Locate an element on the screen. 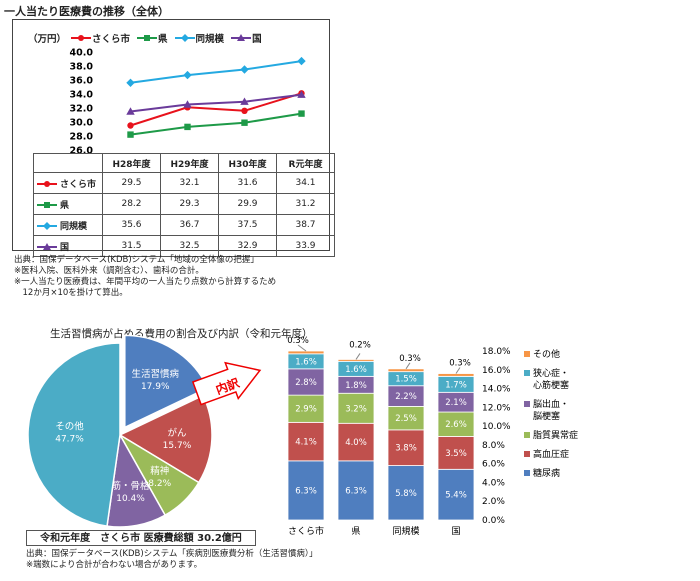 This screenshot has width=700, height=581. table-cell: 31.5 is located at coordinates (131, 246).